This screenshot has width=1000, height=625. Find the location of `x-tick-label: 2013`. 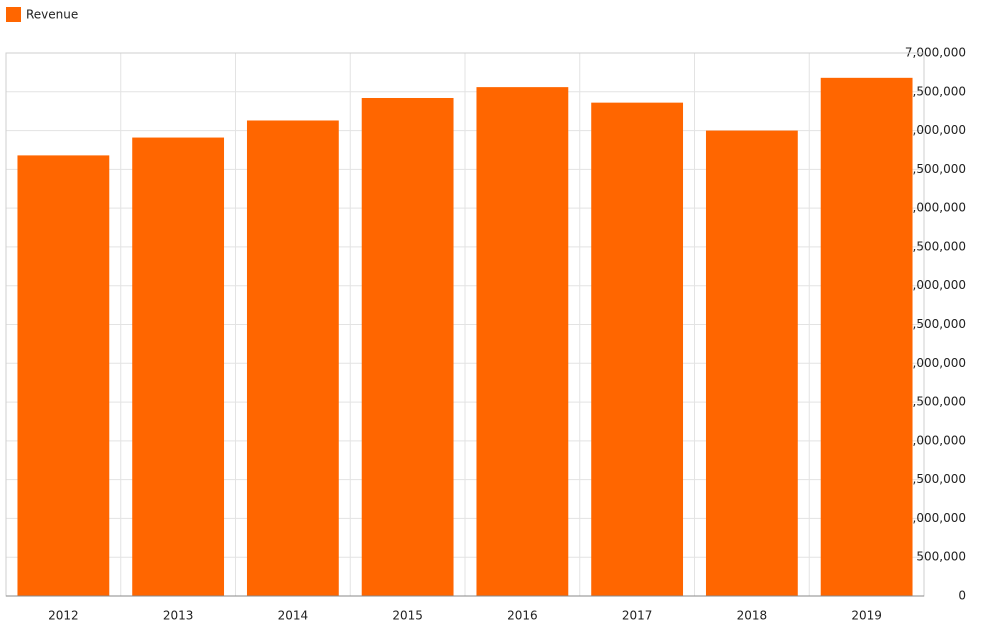

x-tick-label: 2013 is located at coordinates (178, 616).